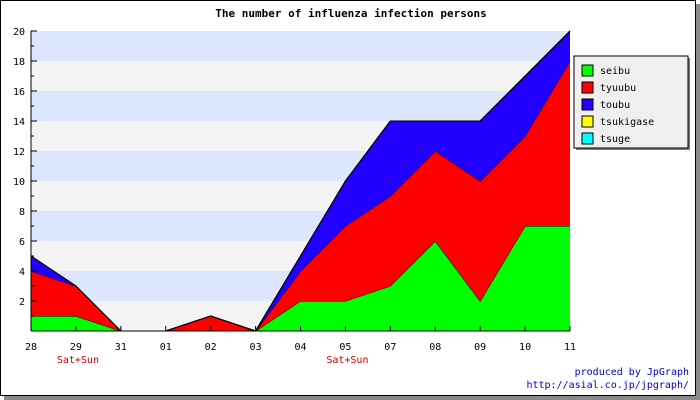 Image resolution: width=700 pixels, height=400 pixels. I want to click on x-tick-label: 03, so click(256, 347).